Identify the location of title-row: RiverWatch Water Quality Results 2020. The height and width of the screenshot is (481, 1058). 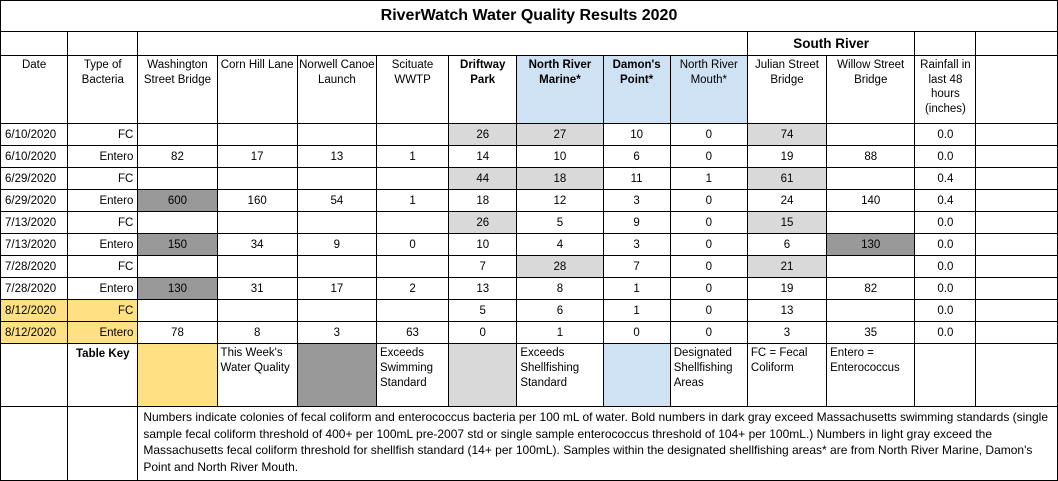
(529, 16).